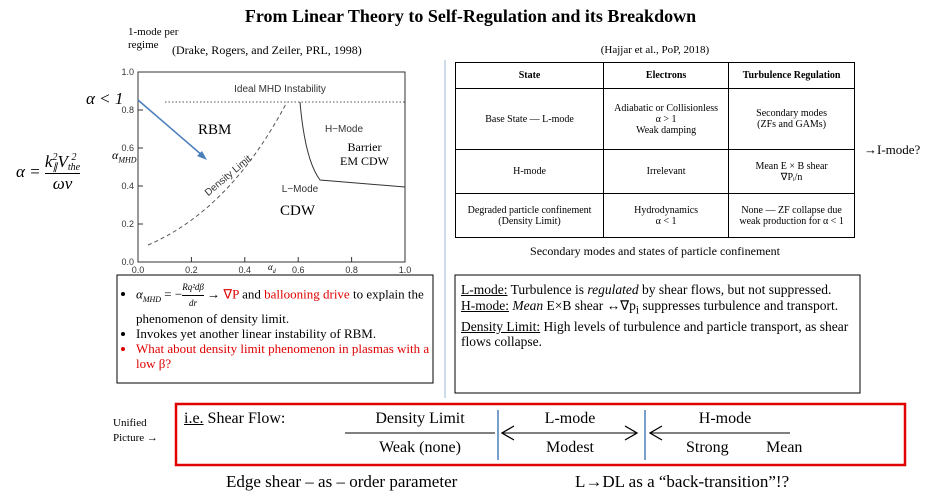 The width and height of the screenshot is (941, 497). I want to click on text: Barrier, so click(364, 147).